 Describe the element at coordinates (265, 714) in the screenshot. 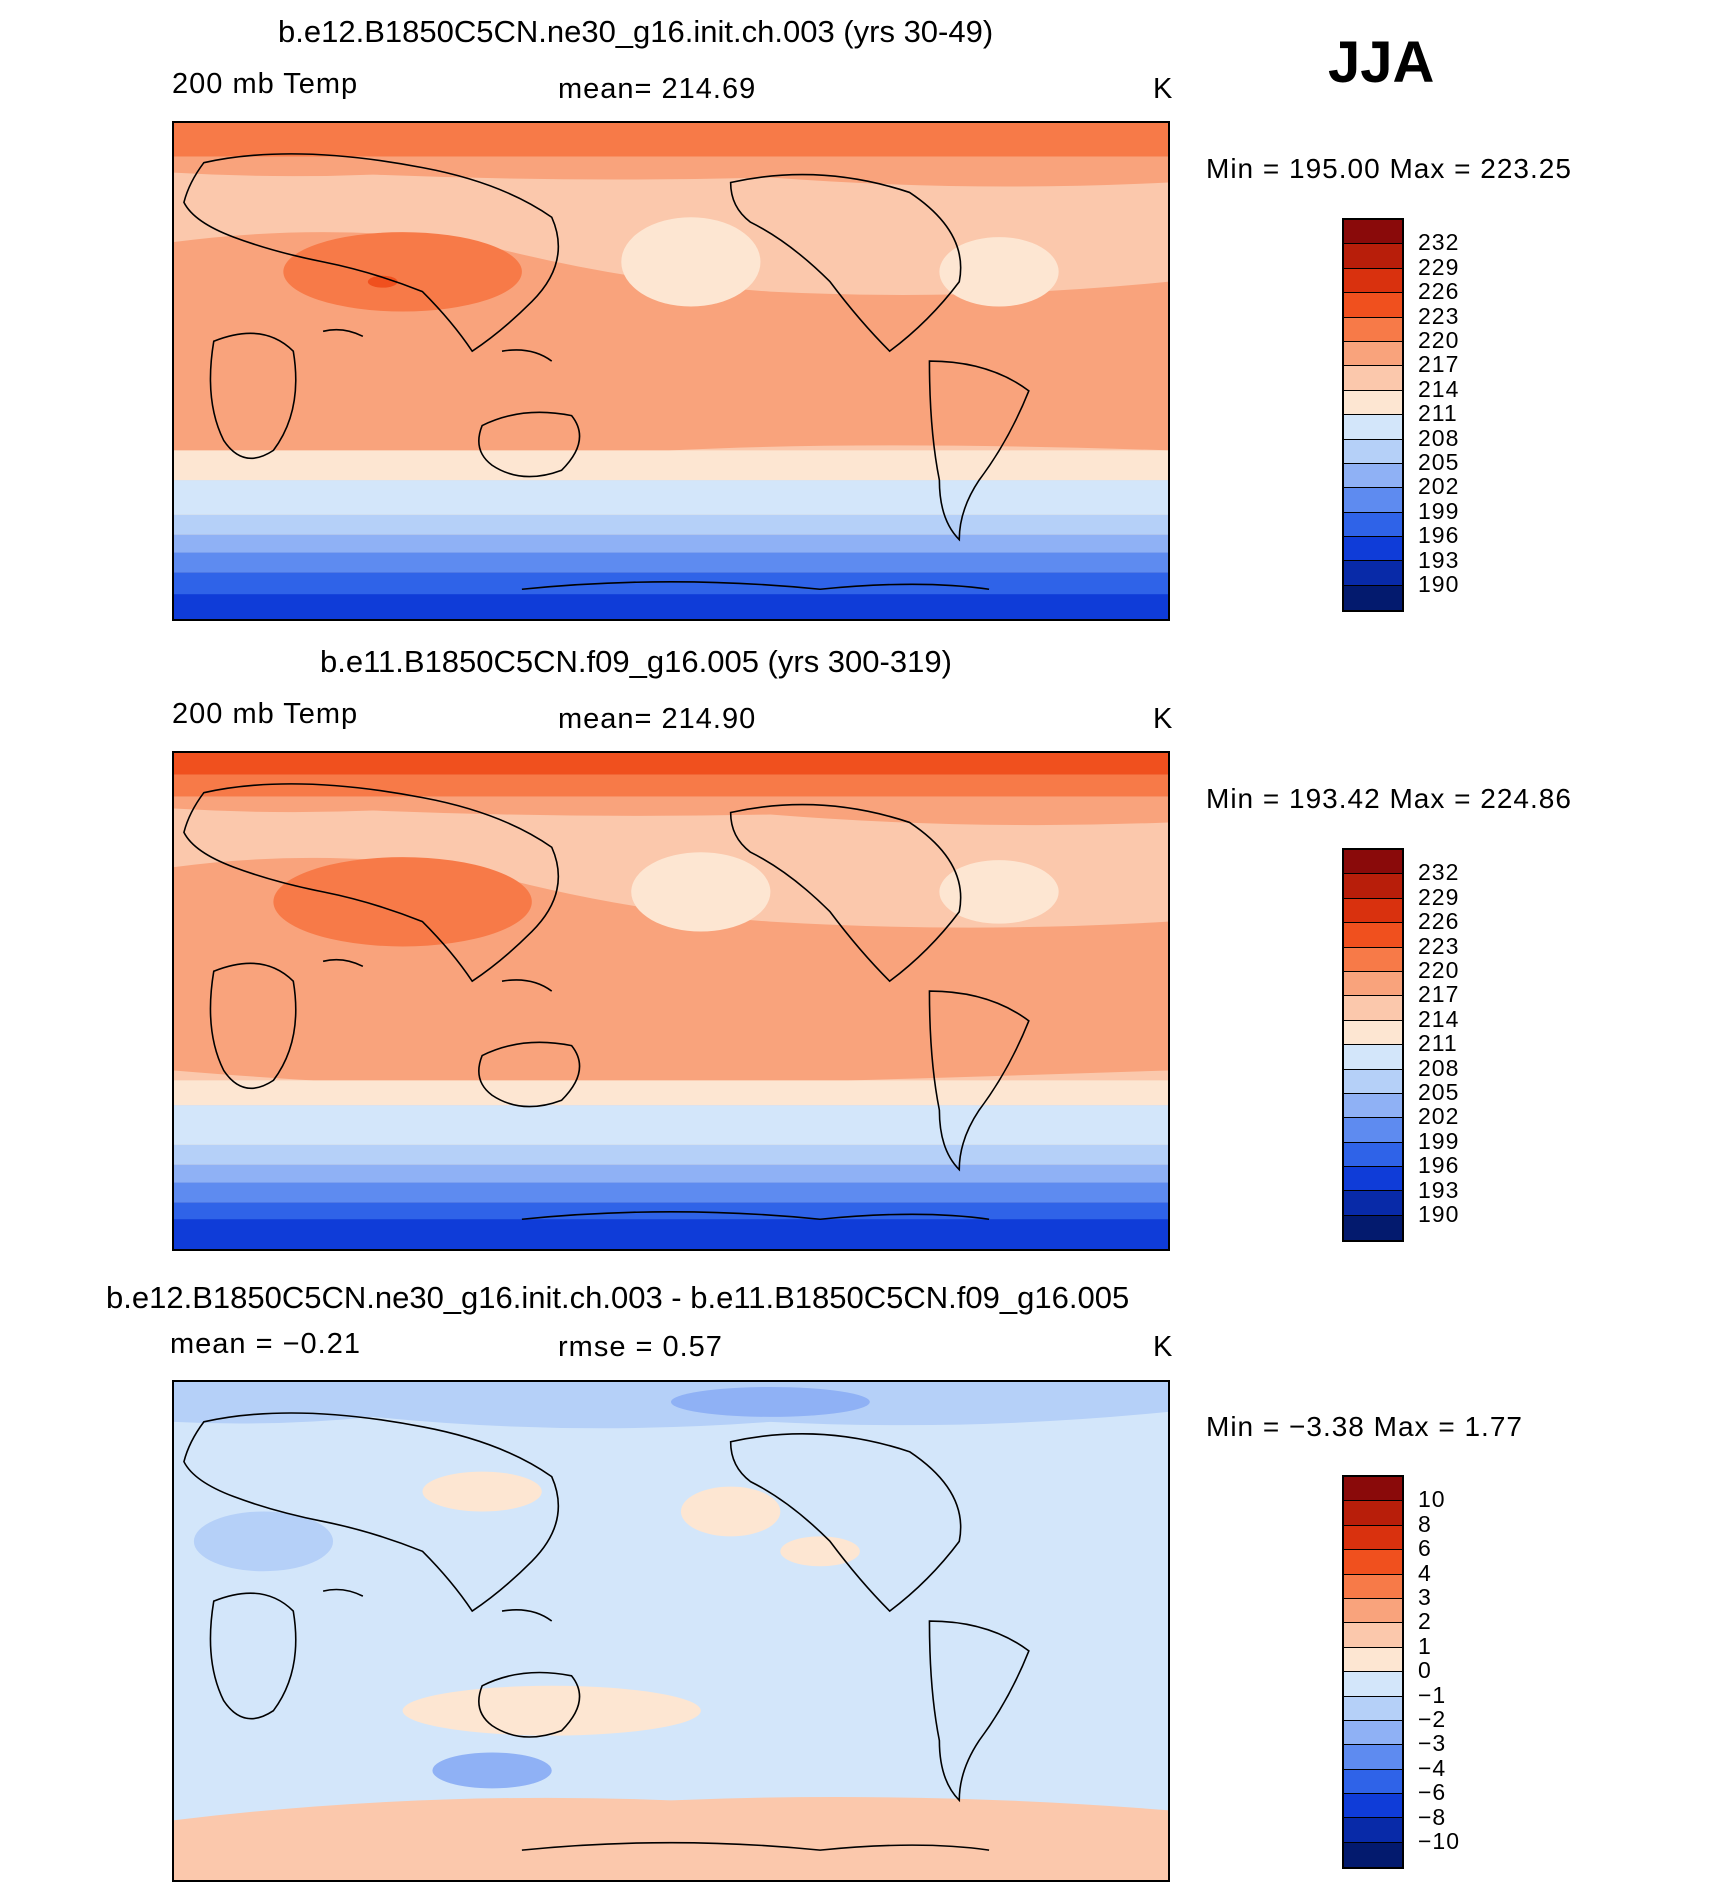

I see `panel2-variable-label: 200 mb Temp` at that location.